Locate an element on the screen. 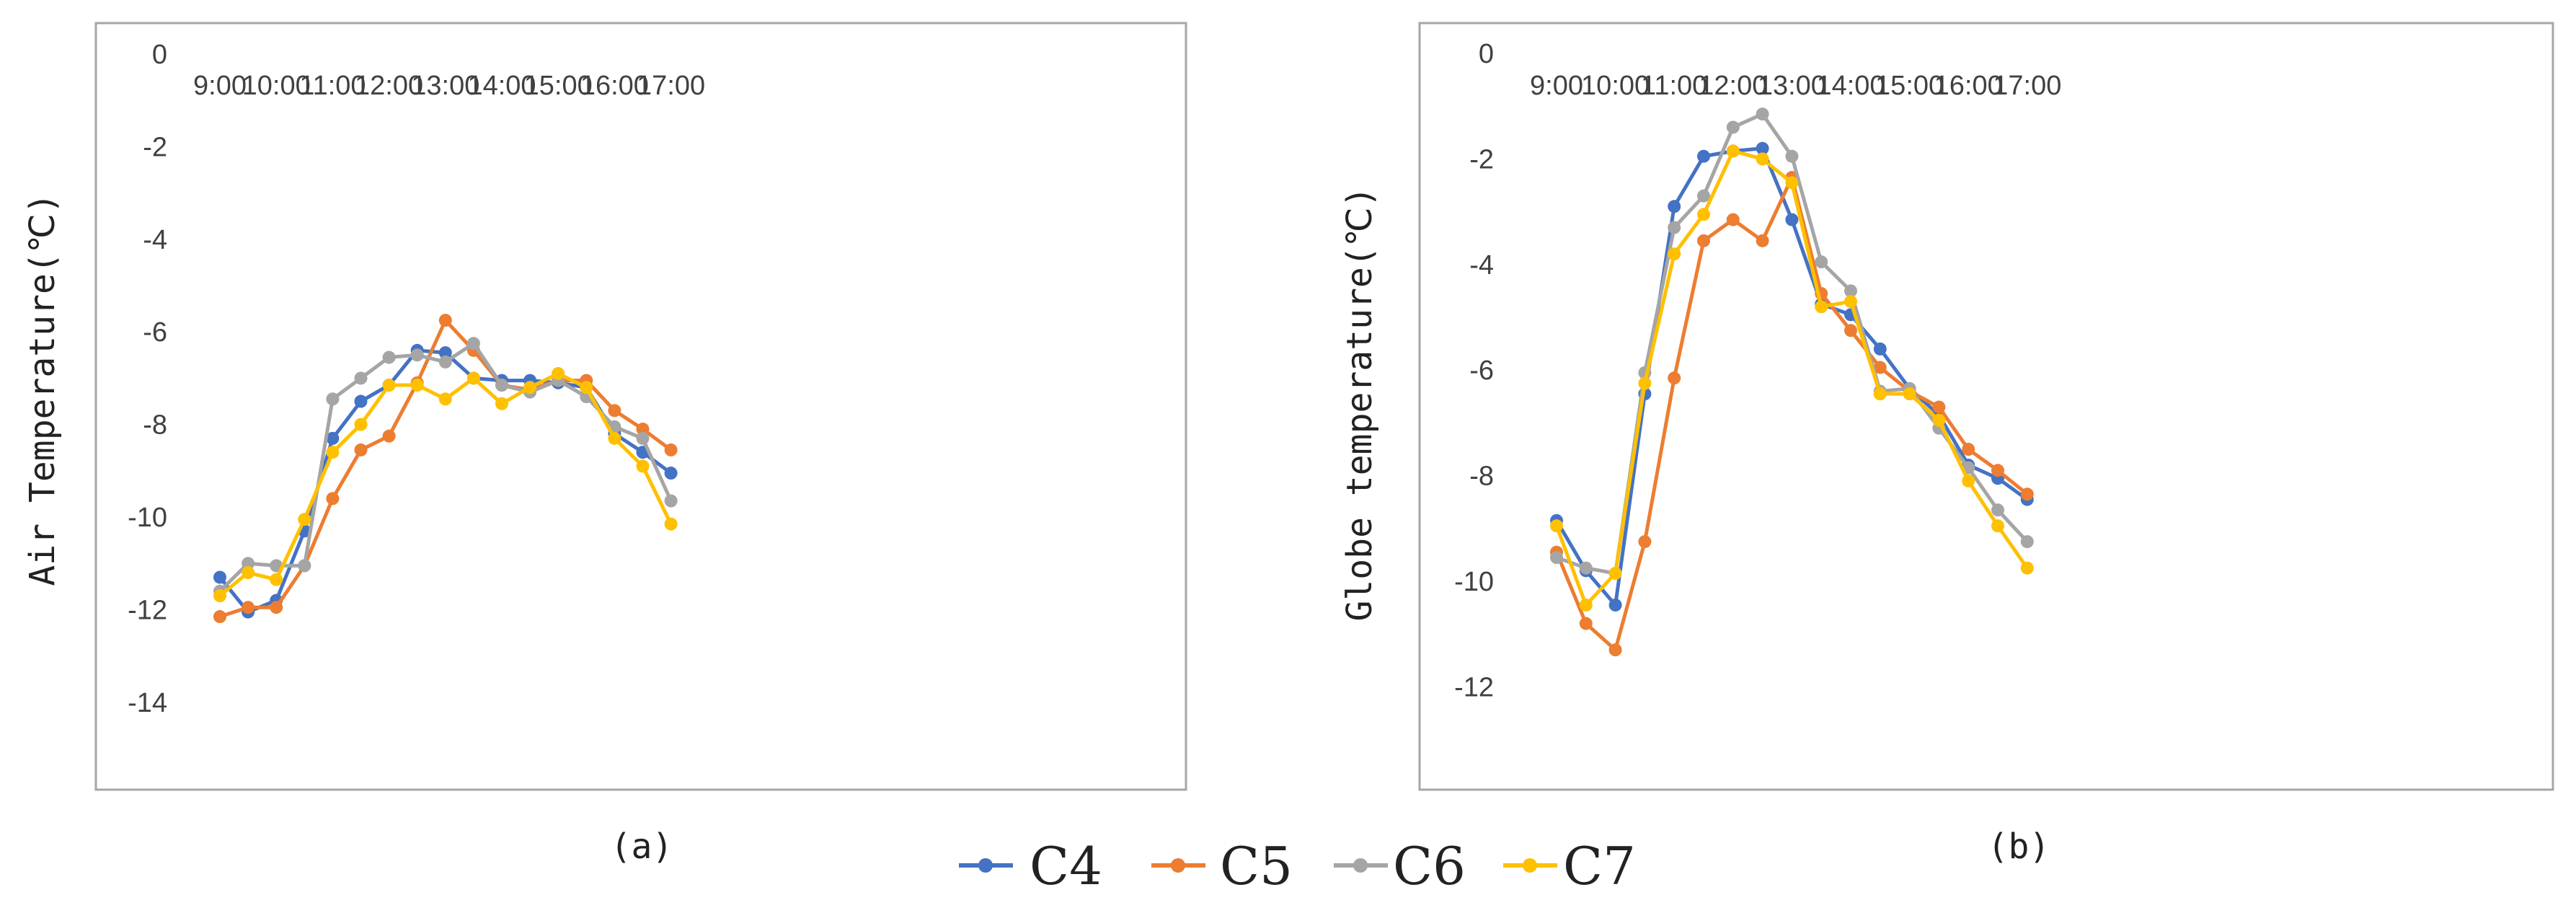  series-layer-a is located at coordinates (445, 469).